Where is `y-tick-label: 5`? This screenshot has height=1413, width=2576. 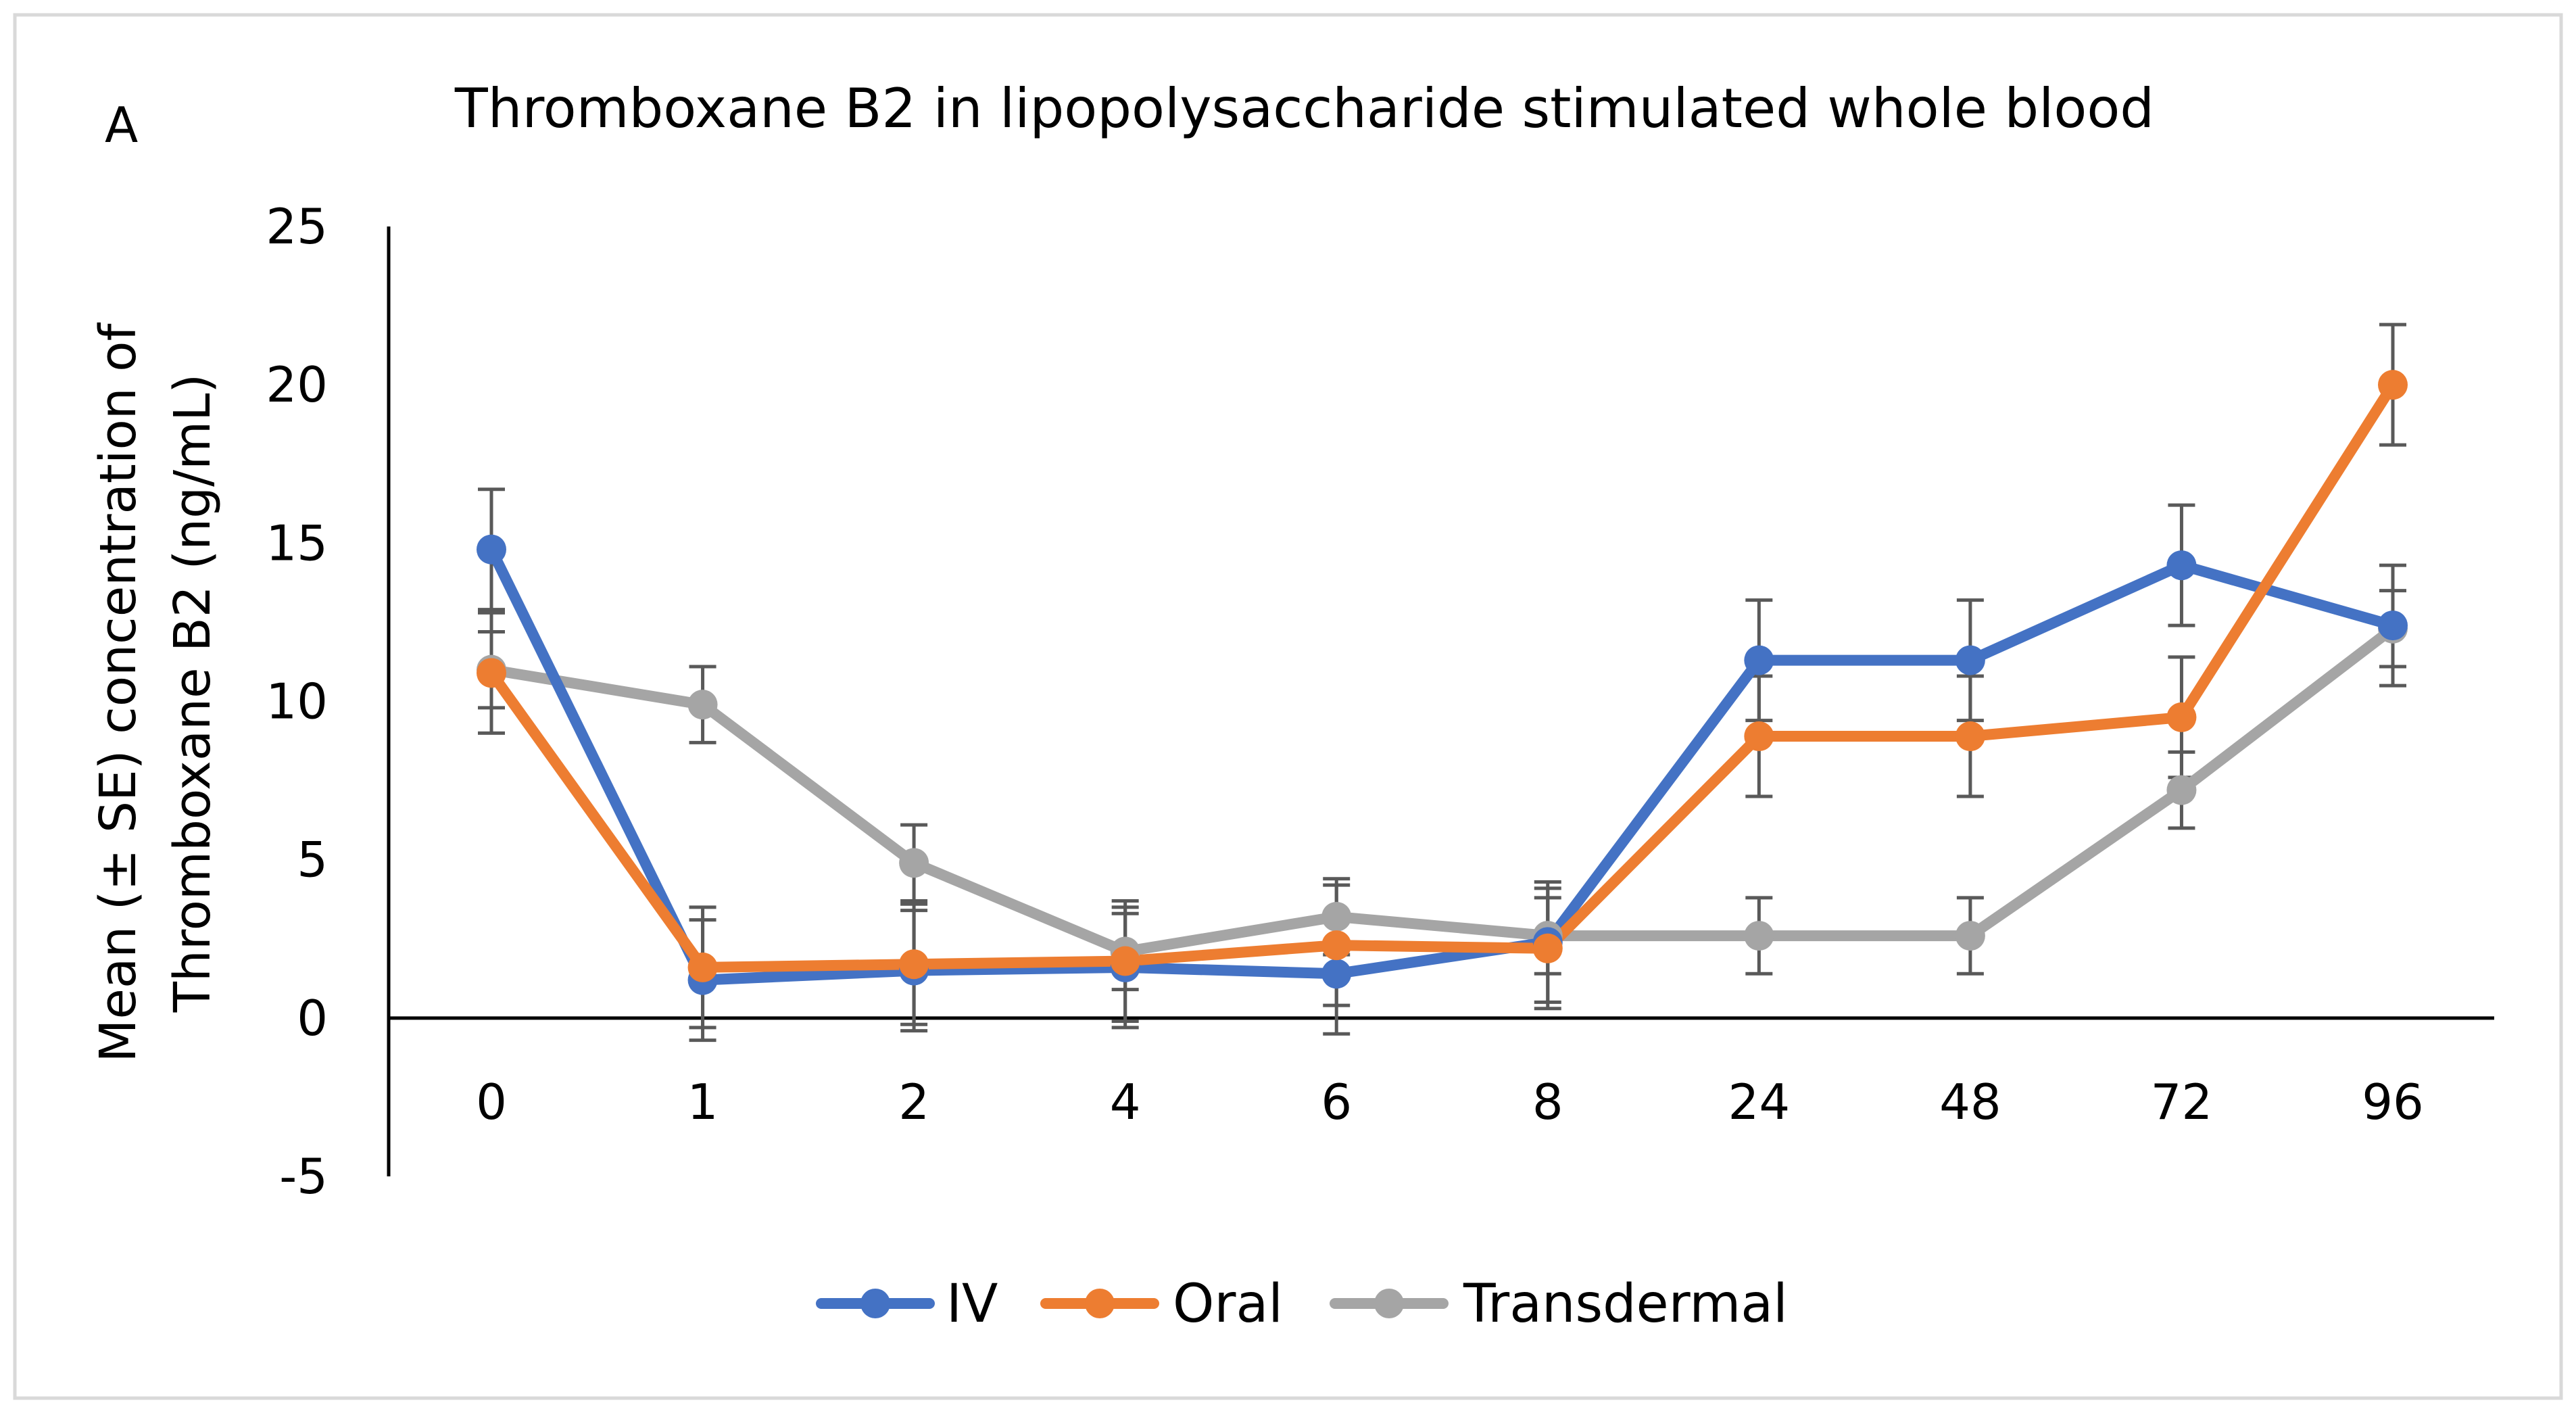
y-tick-label: 5 is located at coordinates (312, 860).